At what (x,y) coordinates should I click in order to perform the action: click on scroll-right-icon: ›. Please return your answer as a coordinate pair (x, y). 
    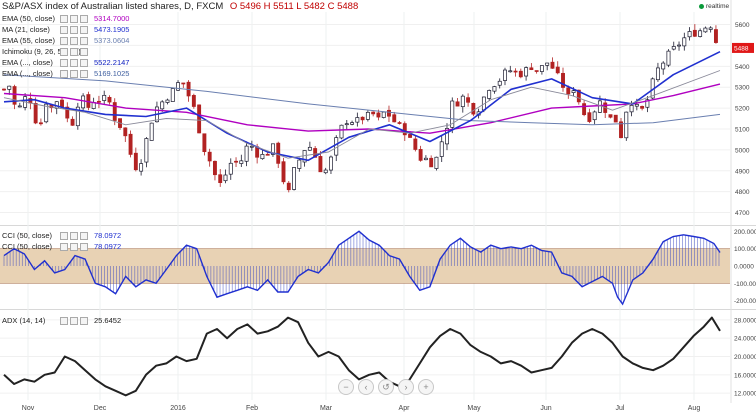
    Looking at the image, I should click on (406, 387).